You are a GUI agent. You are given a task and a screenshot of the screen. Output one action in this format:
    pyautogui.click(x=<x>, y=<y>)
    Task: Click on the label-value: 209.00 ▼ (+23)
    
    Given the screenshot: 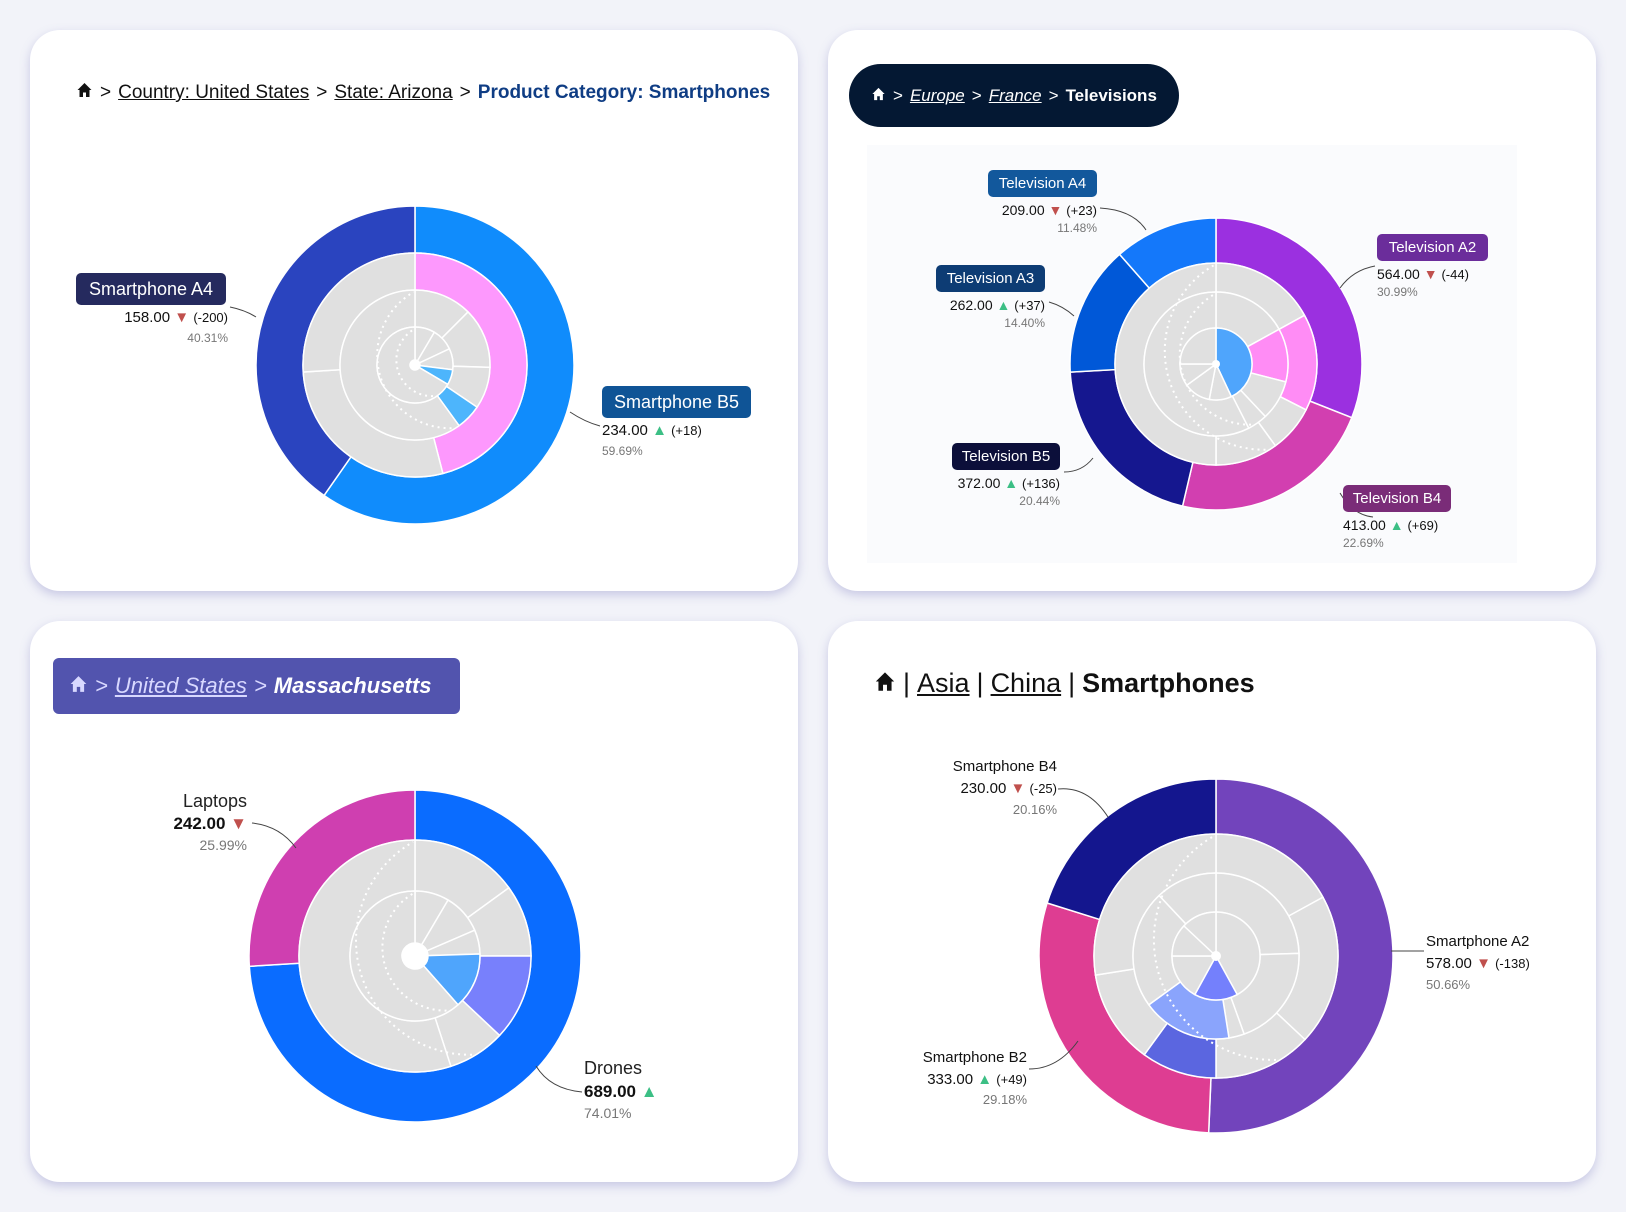 What is the action you would take?
    pyautogui.click(x=1049, y=210)
    